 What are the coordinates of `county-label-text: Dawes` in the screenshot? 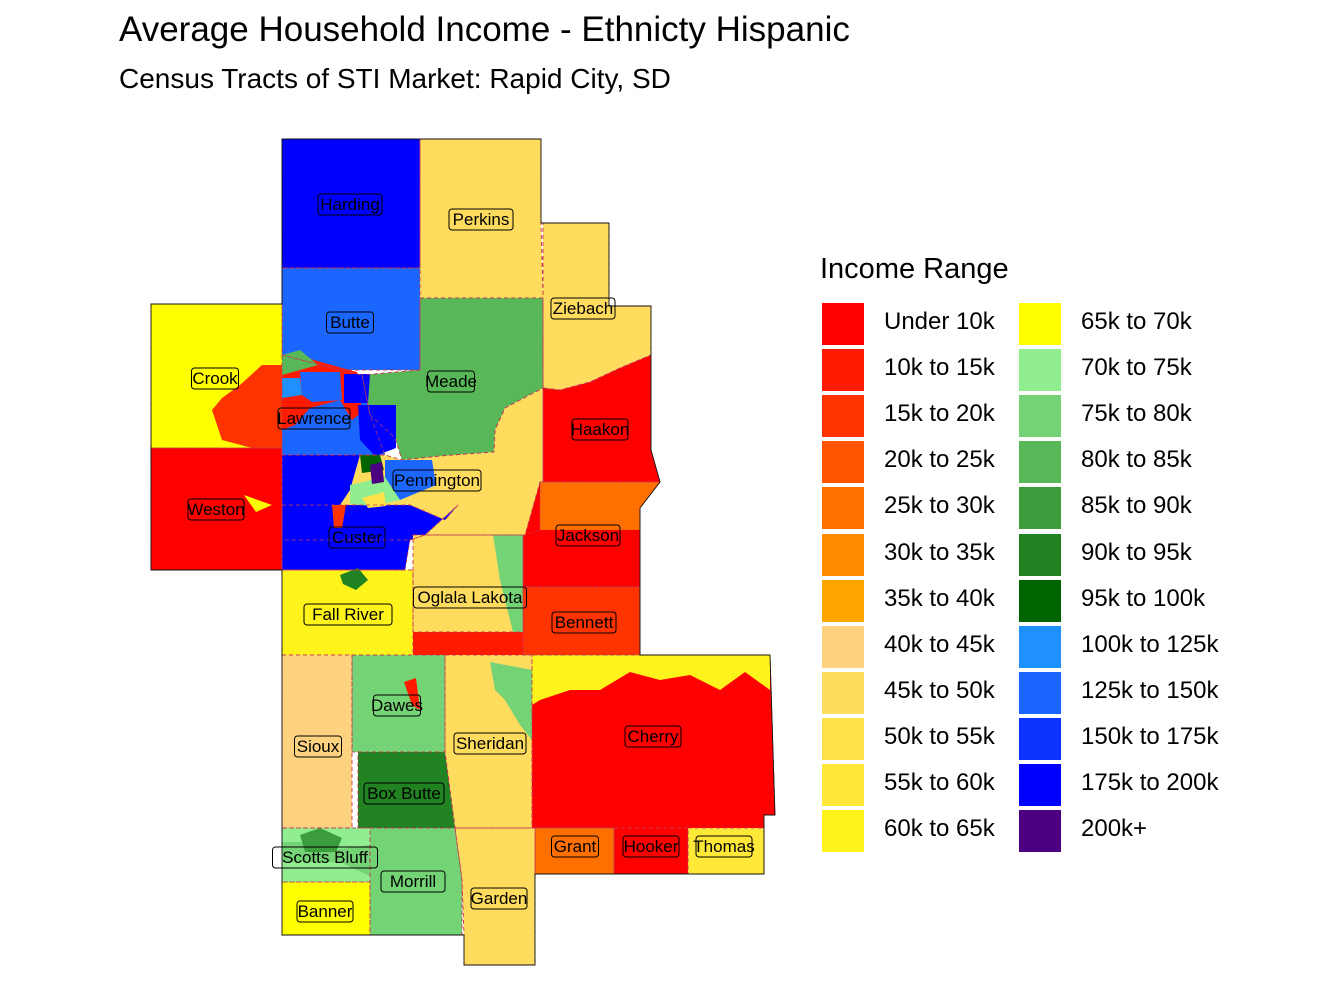 It's located at (397, 705).